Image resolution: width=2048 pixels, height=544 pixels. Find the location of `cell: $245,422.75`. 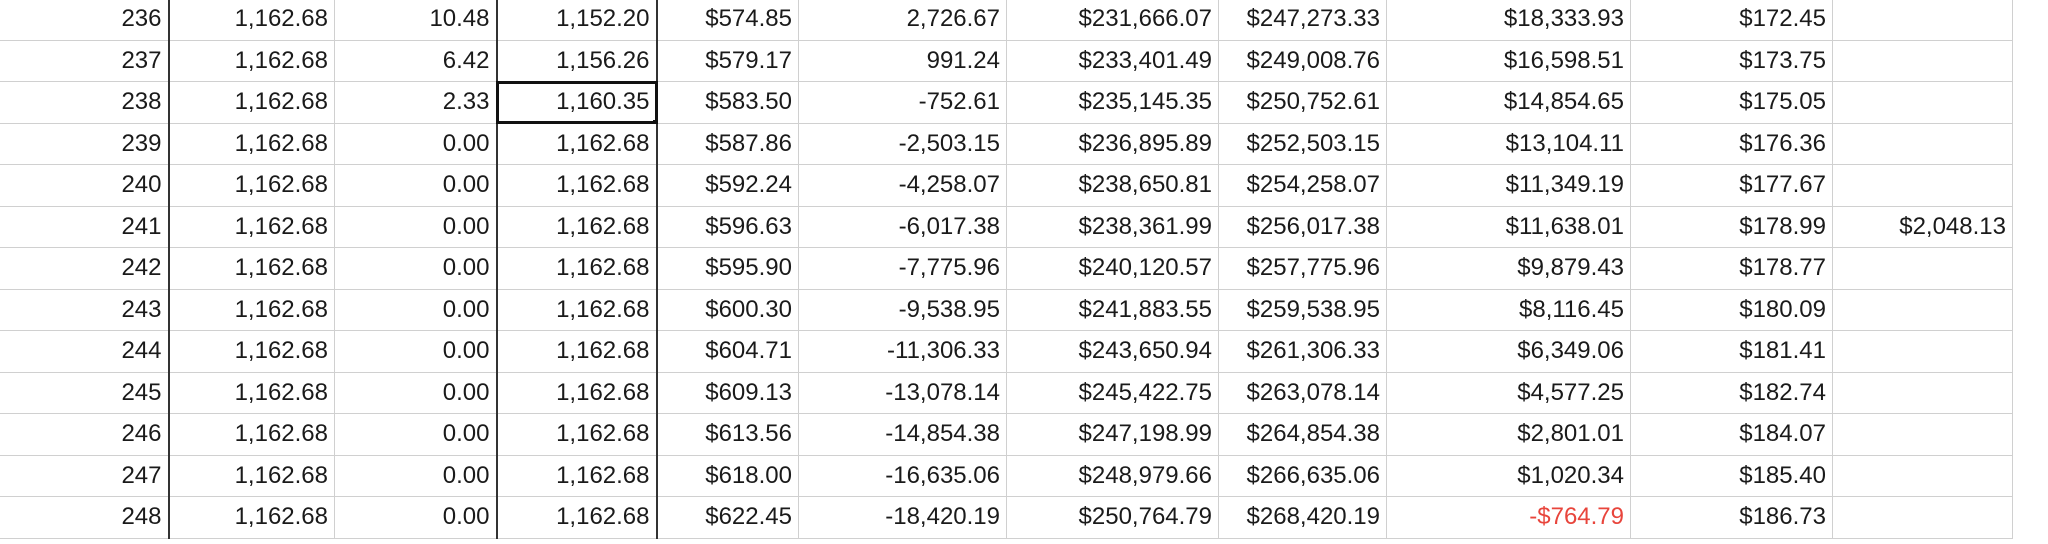

cell: $245,422.75 is located at coordinates (1112, 392).